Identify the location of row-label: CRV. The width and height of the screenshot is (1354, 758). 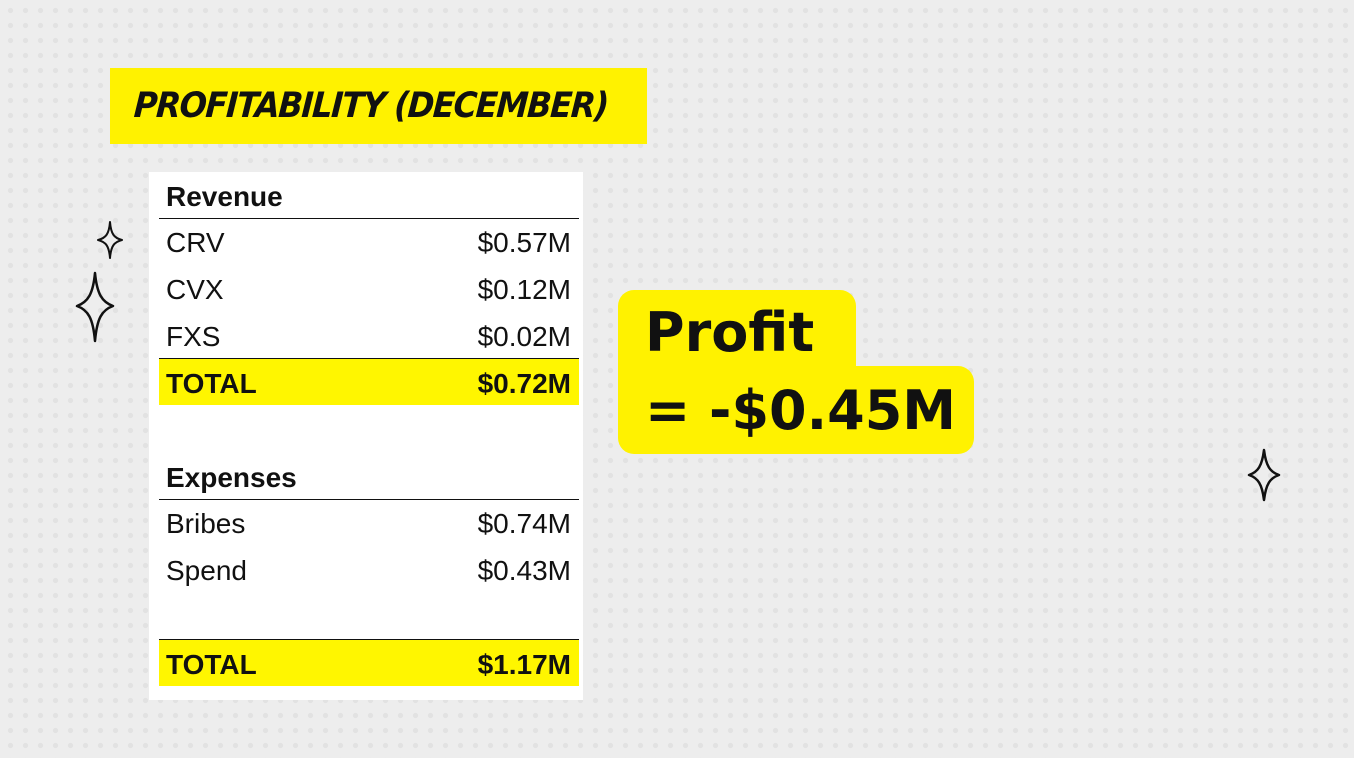
(195, 242).